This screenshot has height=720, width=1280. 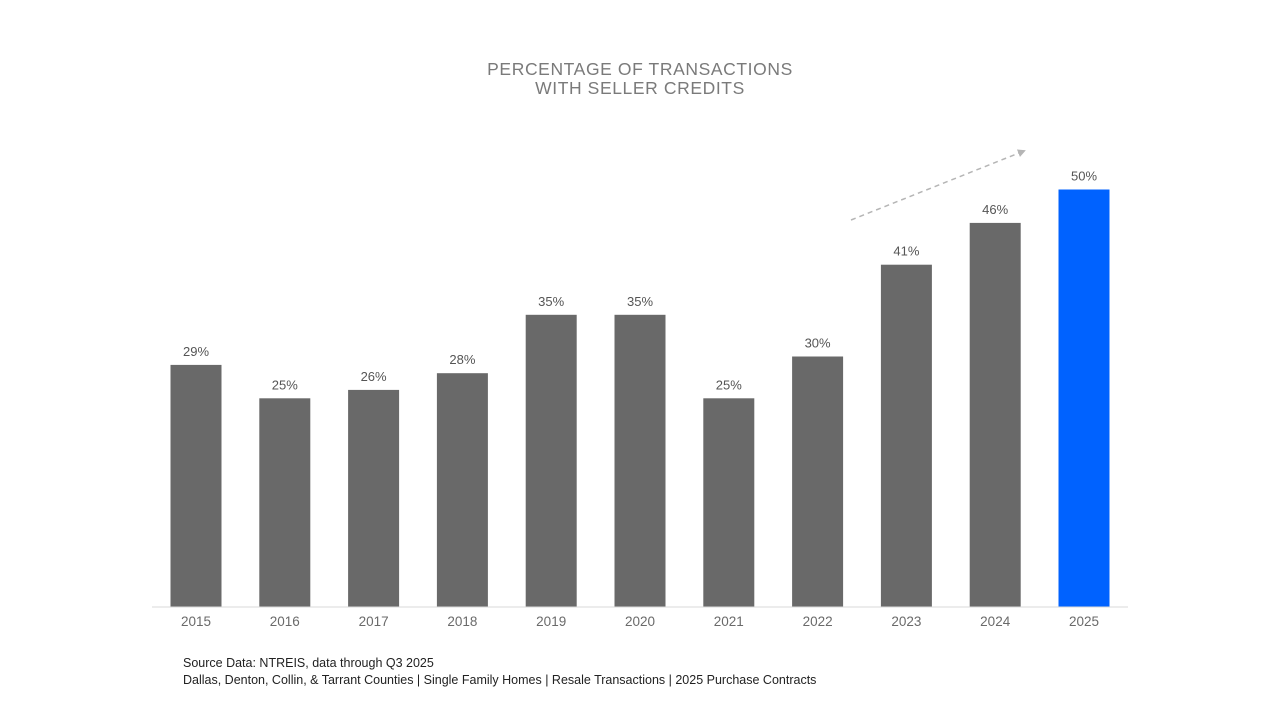 What do you see at coordinates (640, 301) in the screenshot?
I see `data-label-2020: 35%` at bounding box center [640, 301].